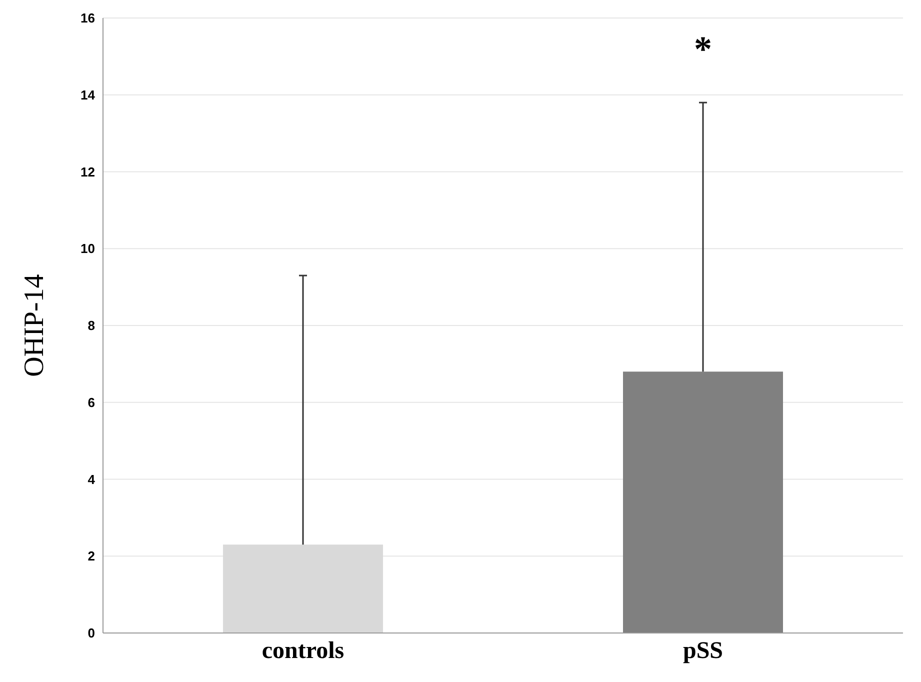 This screenshot has height=682, width=921. I want to click on y-tick-label: 0, so click(91, 633).